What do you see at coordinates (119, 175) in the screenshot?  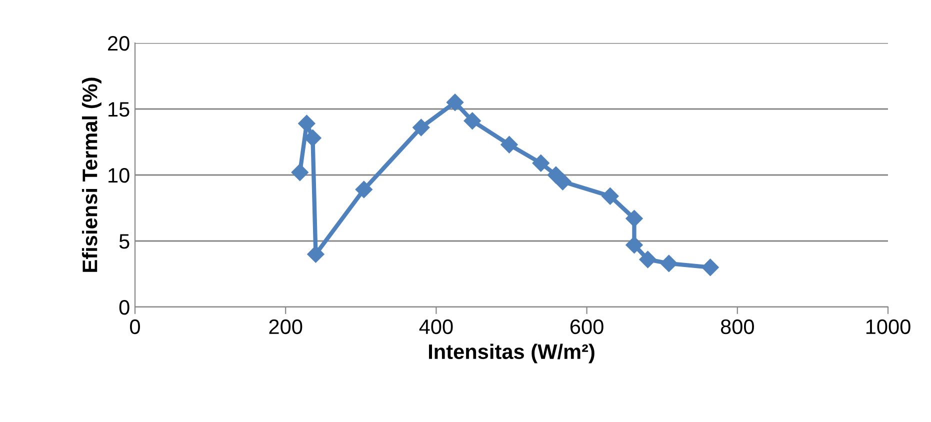 I see `y-tick-label: 10` at bounding box center [119, 175].